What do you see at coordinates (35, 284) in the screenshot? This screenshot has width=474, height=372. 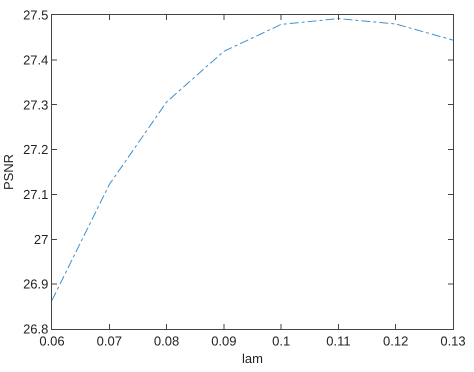 I see `y-tick-label: 26.9` at bounding box center [35, 284].